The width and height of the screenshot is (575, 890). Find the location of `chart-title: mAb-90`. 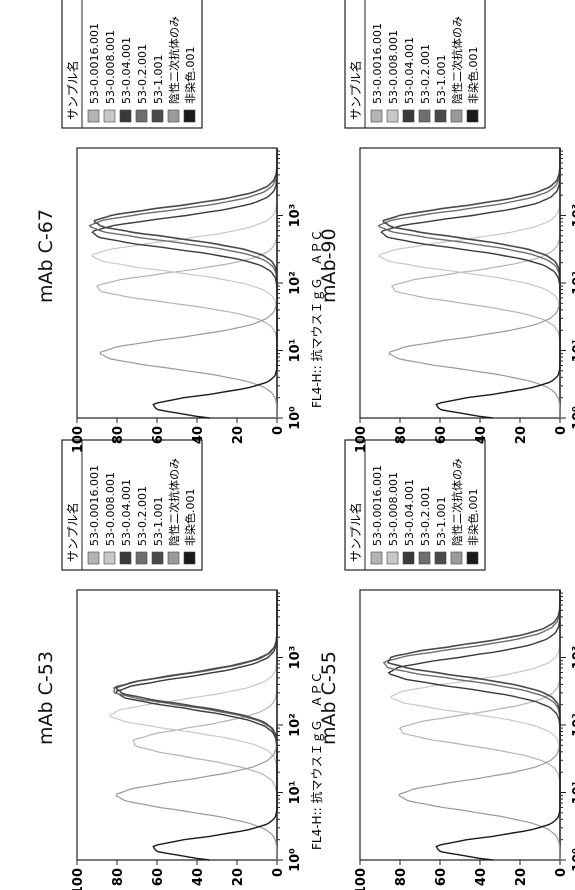

chart-title: mAb-90 is located at coordinates (329, 265).